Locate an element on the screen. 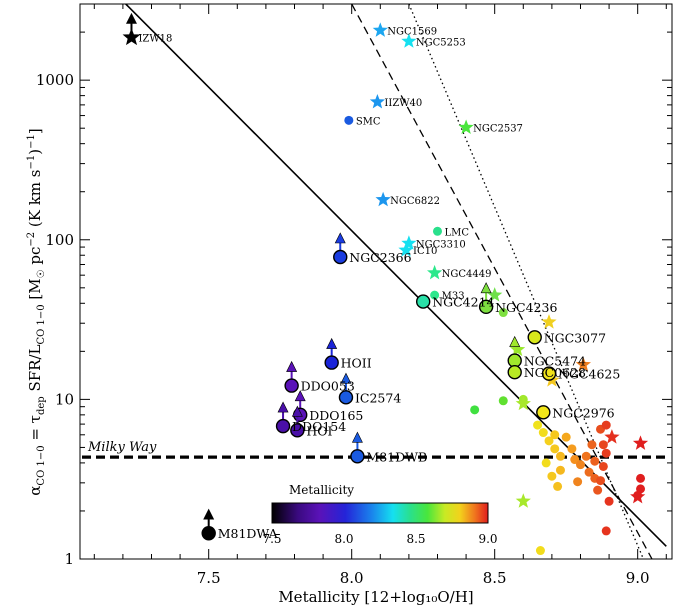 This screenshot has width=675, height=608. point-label-ddo165: DDO165 is located at coordinates (336, 415).